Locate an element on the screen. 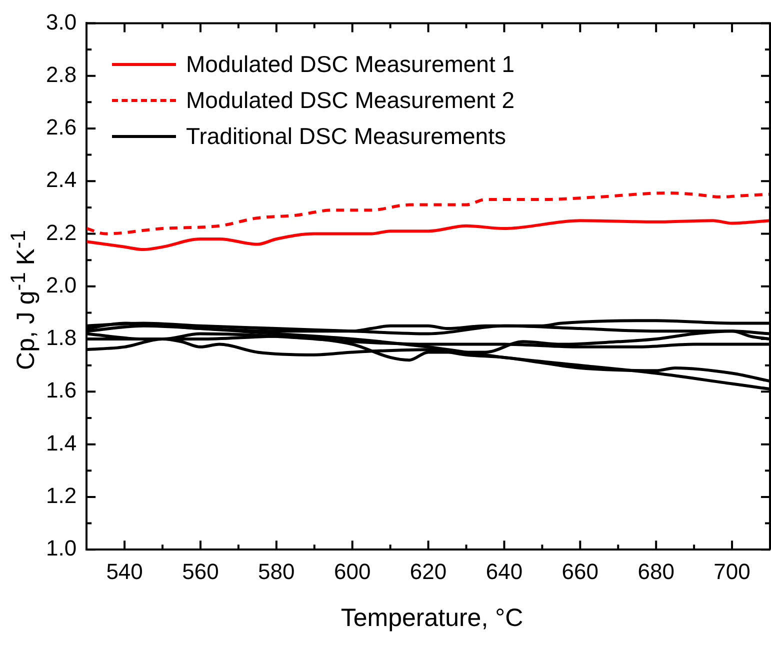 The width and height of the screenshot is (771, 648). y-tick-label: 1.2 is located at coordinates (61, 495).